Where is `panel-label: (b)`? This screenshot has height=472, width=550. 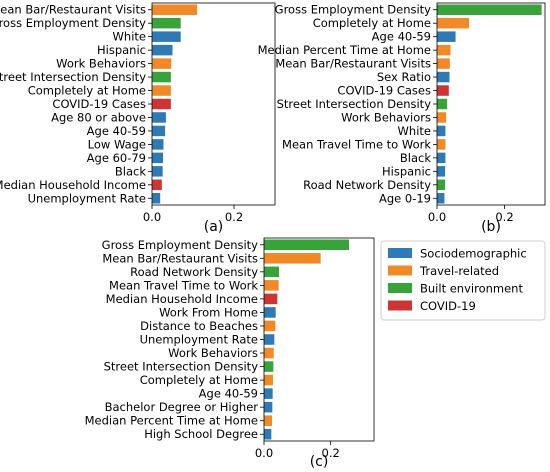
panel-label: (b) is located at coordinates (491, 227).